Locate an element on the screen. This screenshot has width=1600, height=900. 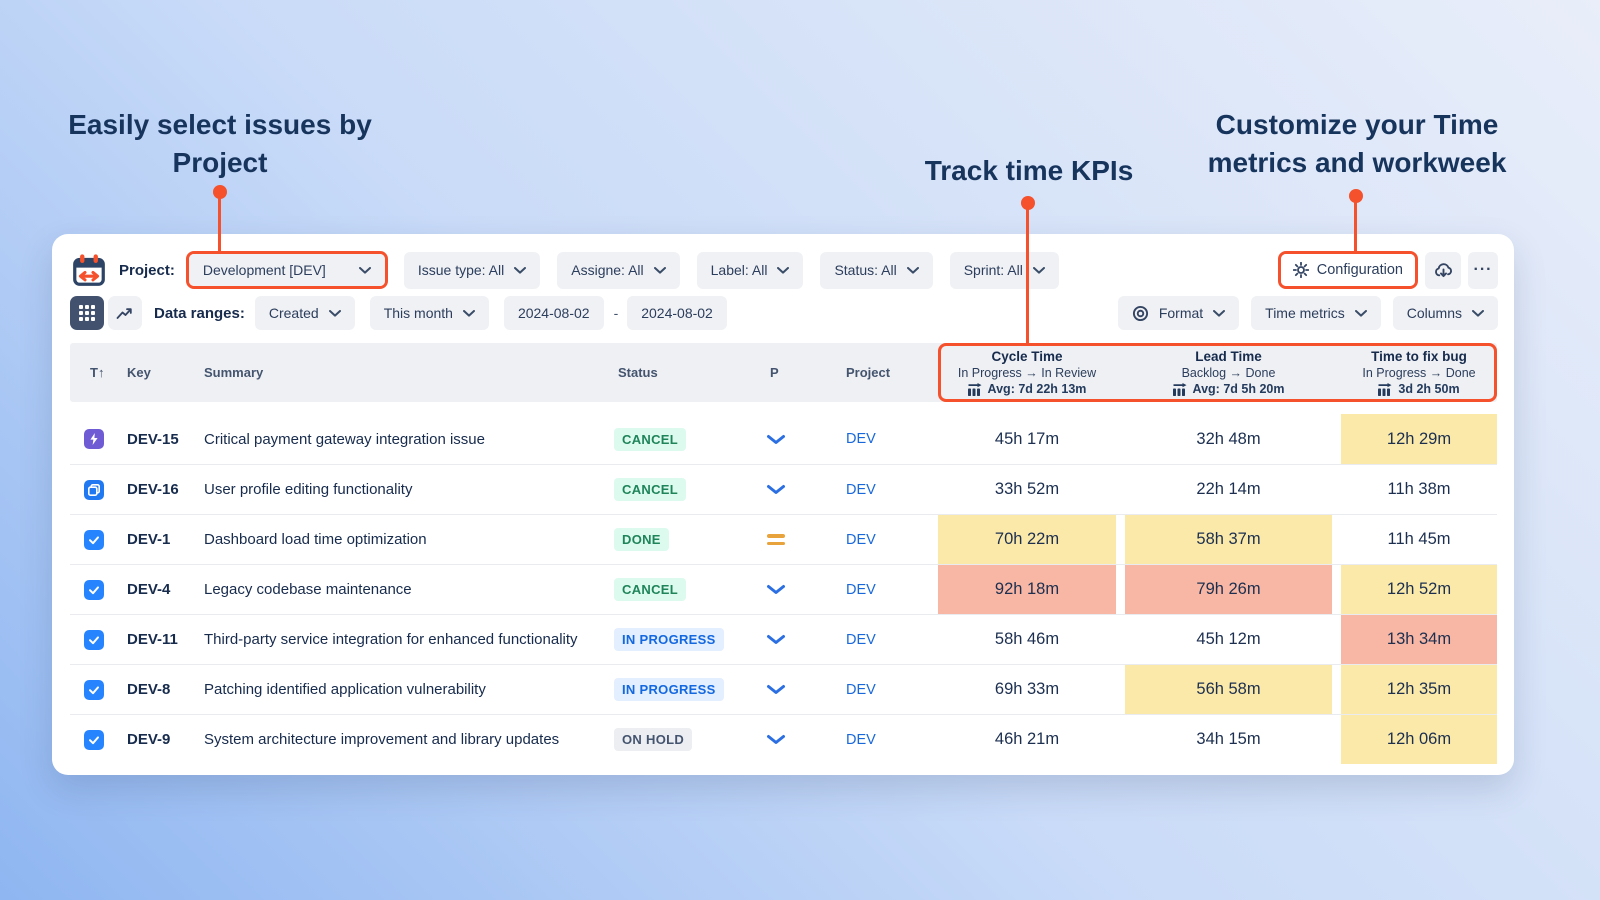
column-status: Status is located at coordinates (638, 372).